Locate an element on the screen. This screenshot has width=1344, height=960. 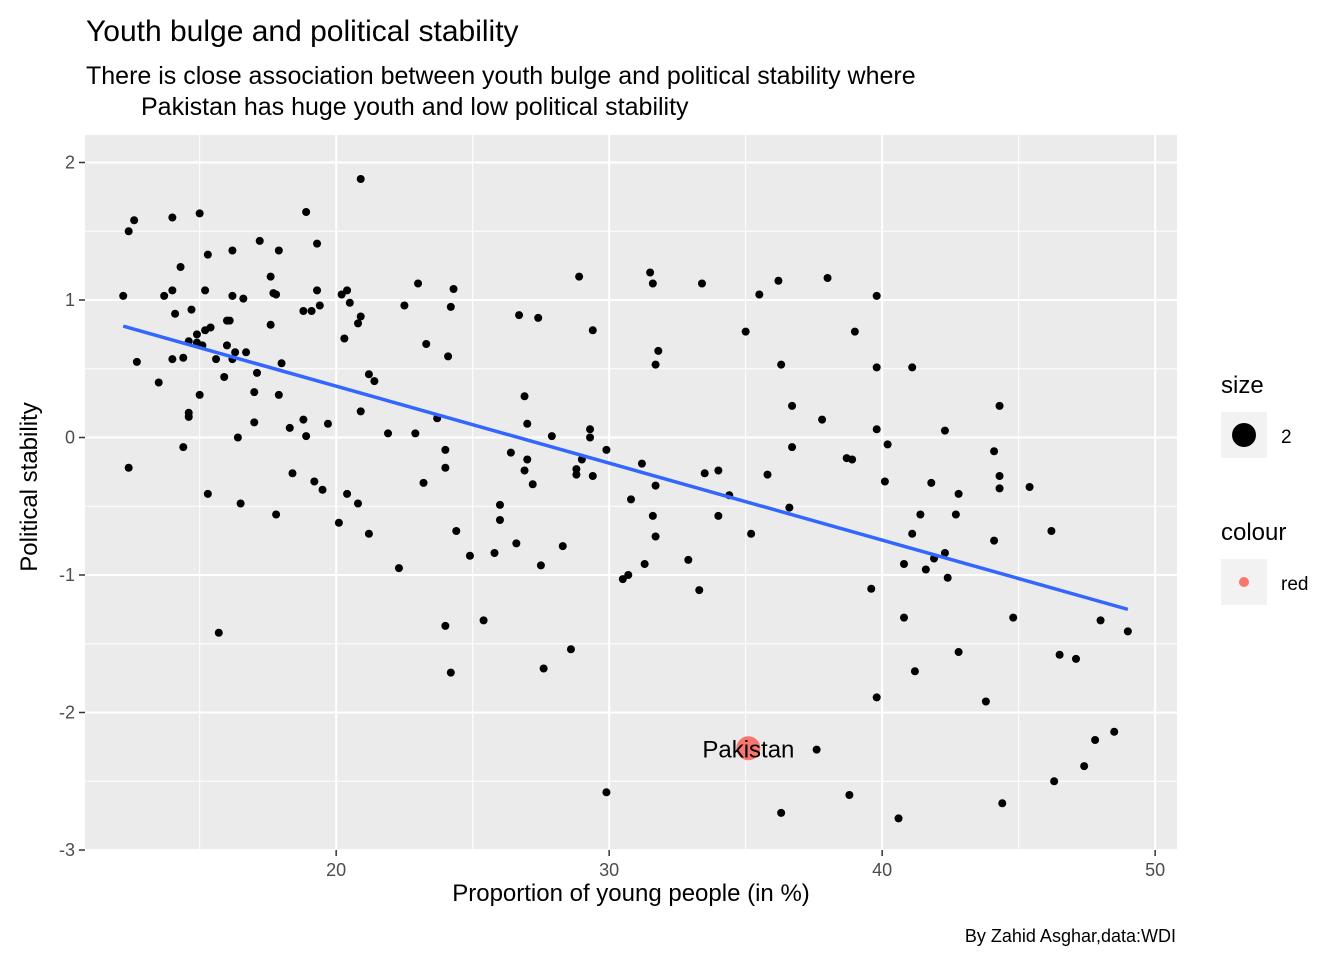
y-axis-title: Political stability is located at coordinates (29, 486).